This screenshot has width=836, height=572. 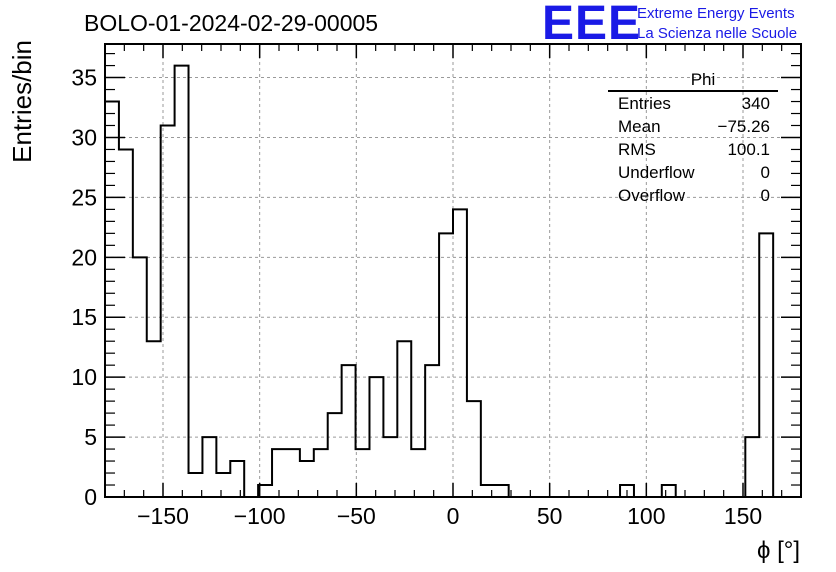 What do you see at coordinates (748, 149) in the screenshot?
I see `stats-value: 100.1` at bounding box center [748, 149].